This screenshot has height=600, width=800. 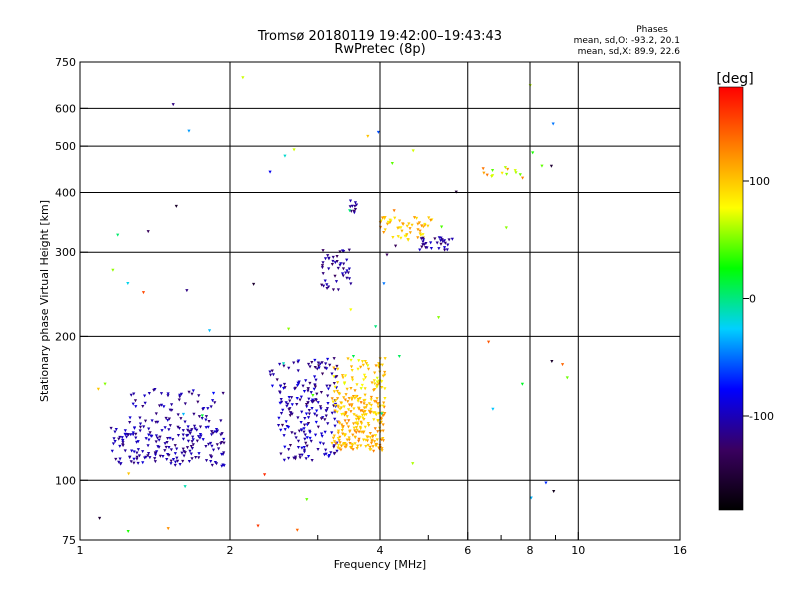 I want to click on x-tick-label: 2, so click(x=230, y=550).